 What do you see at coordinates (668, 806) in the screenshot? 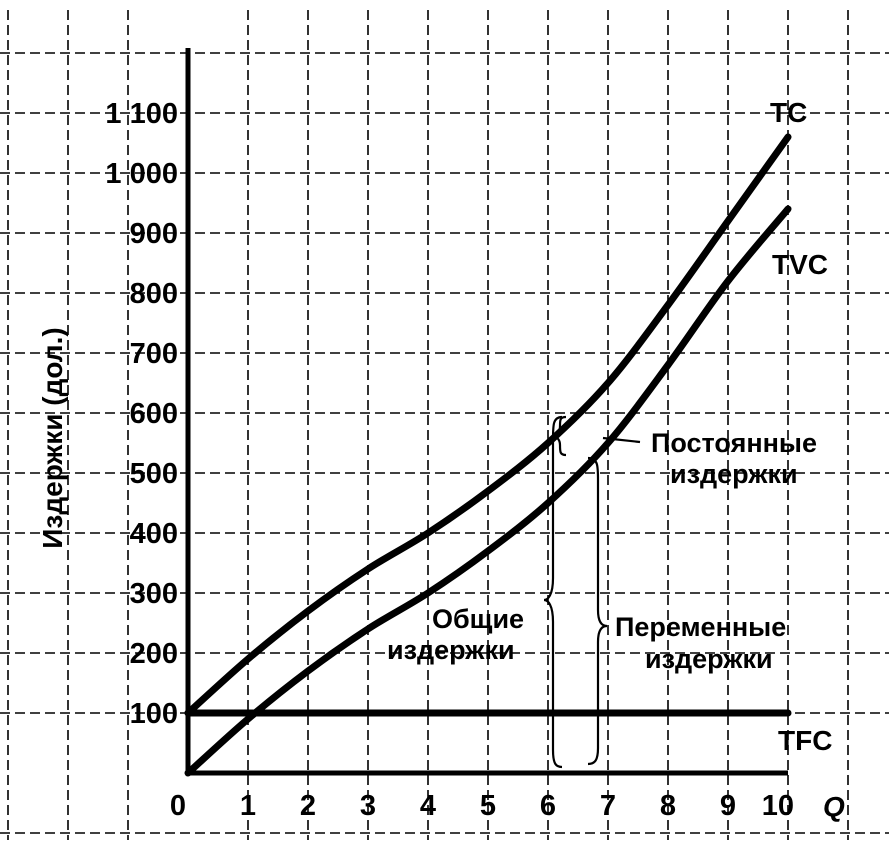
I see `x-tick-label: 8` at bounding box center [668, 806].